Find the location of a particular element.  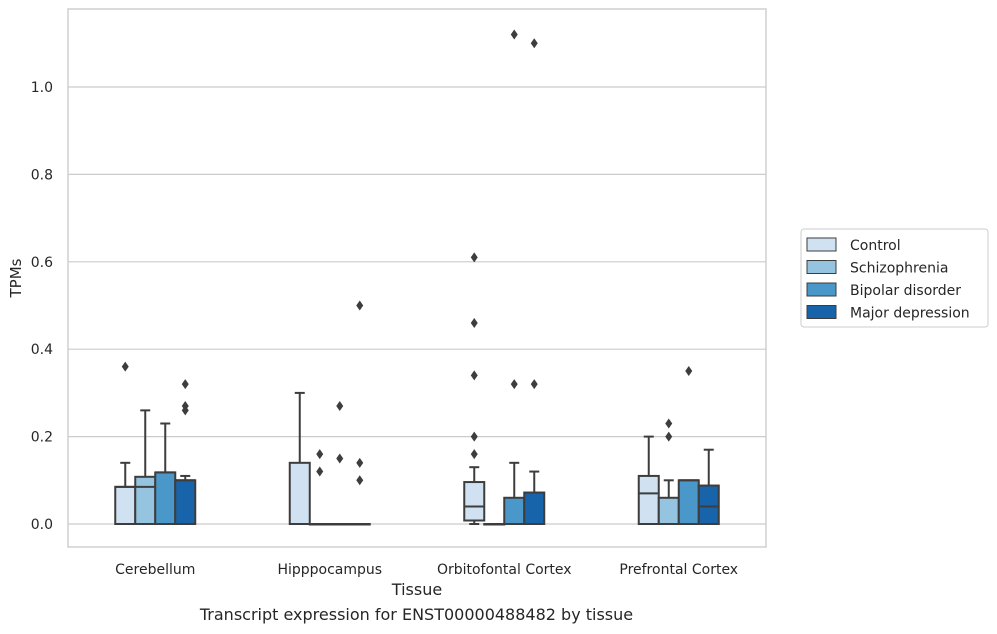

x-tick-label: Orbitofontal Cortex is located at coordinates (504, 570).